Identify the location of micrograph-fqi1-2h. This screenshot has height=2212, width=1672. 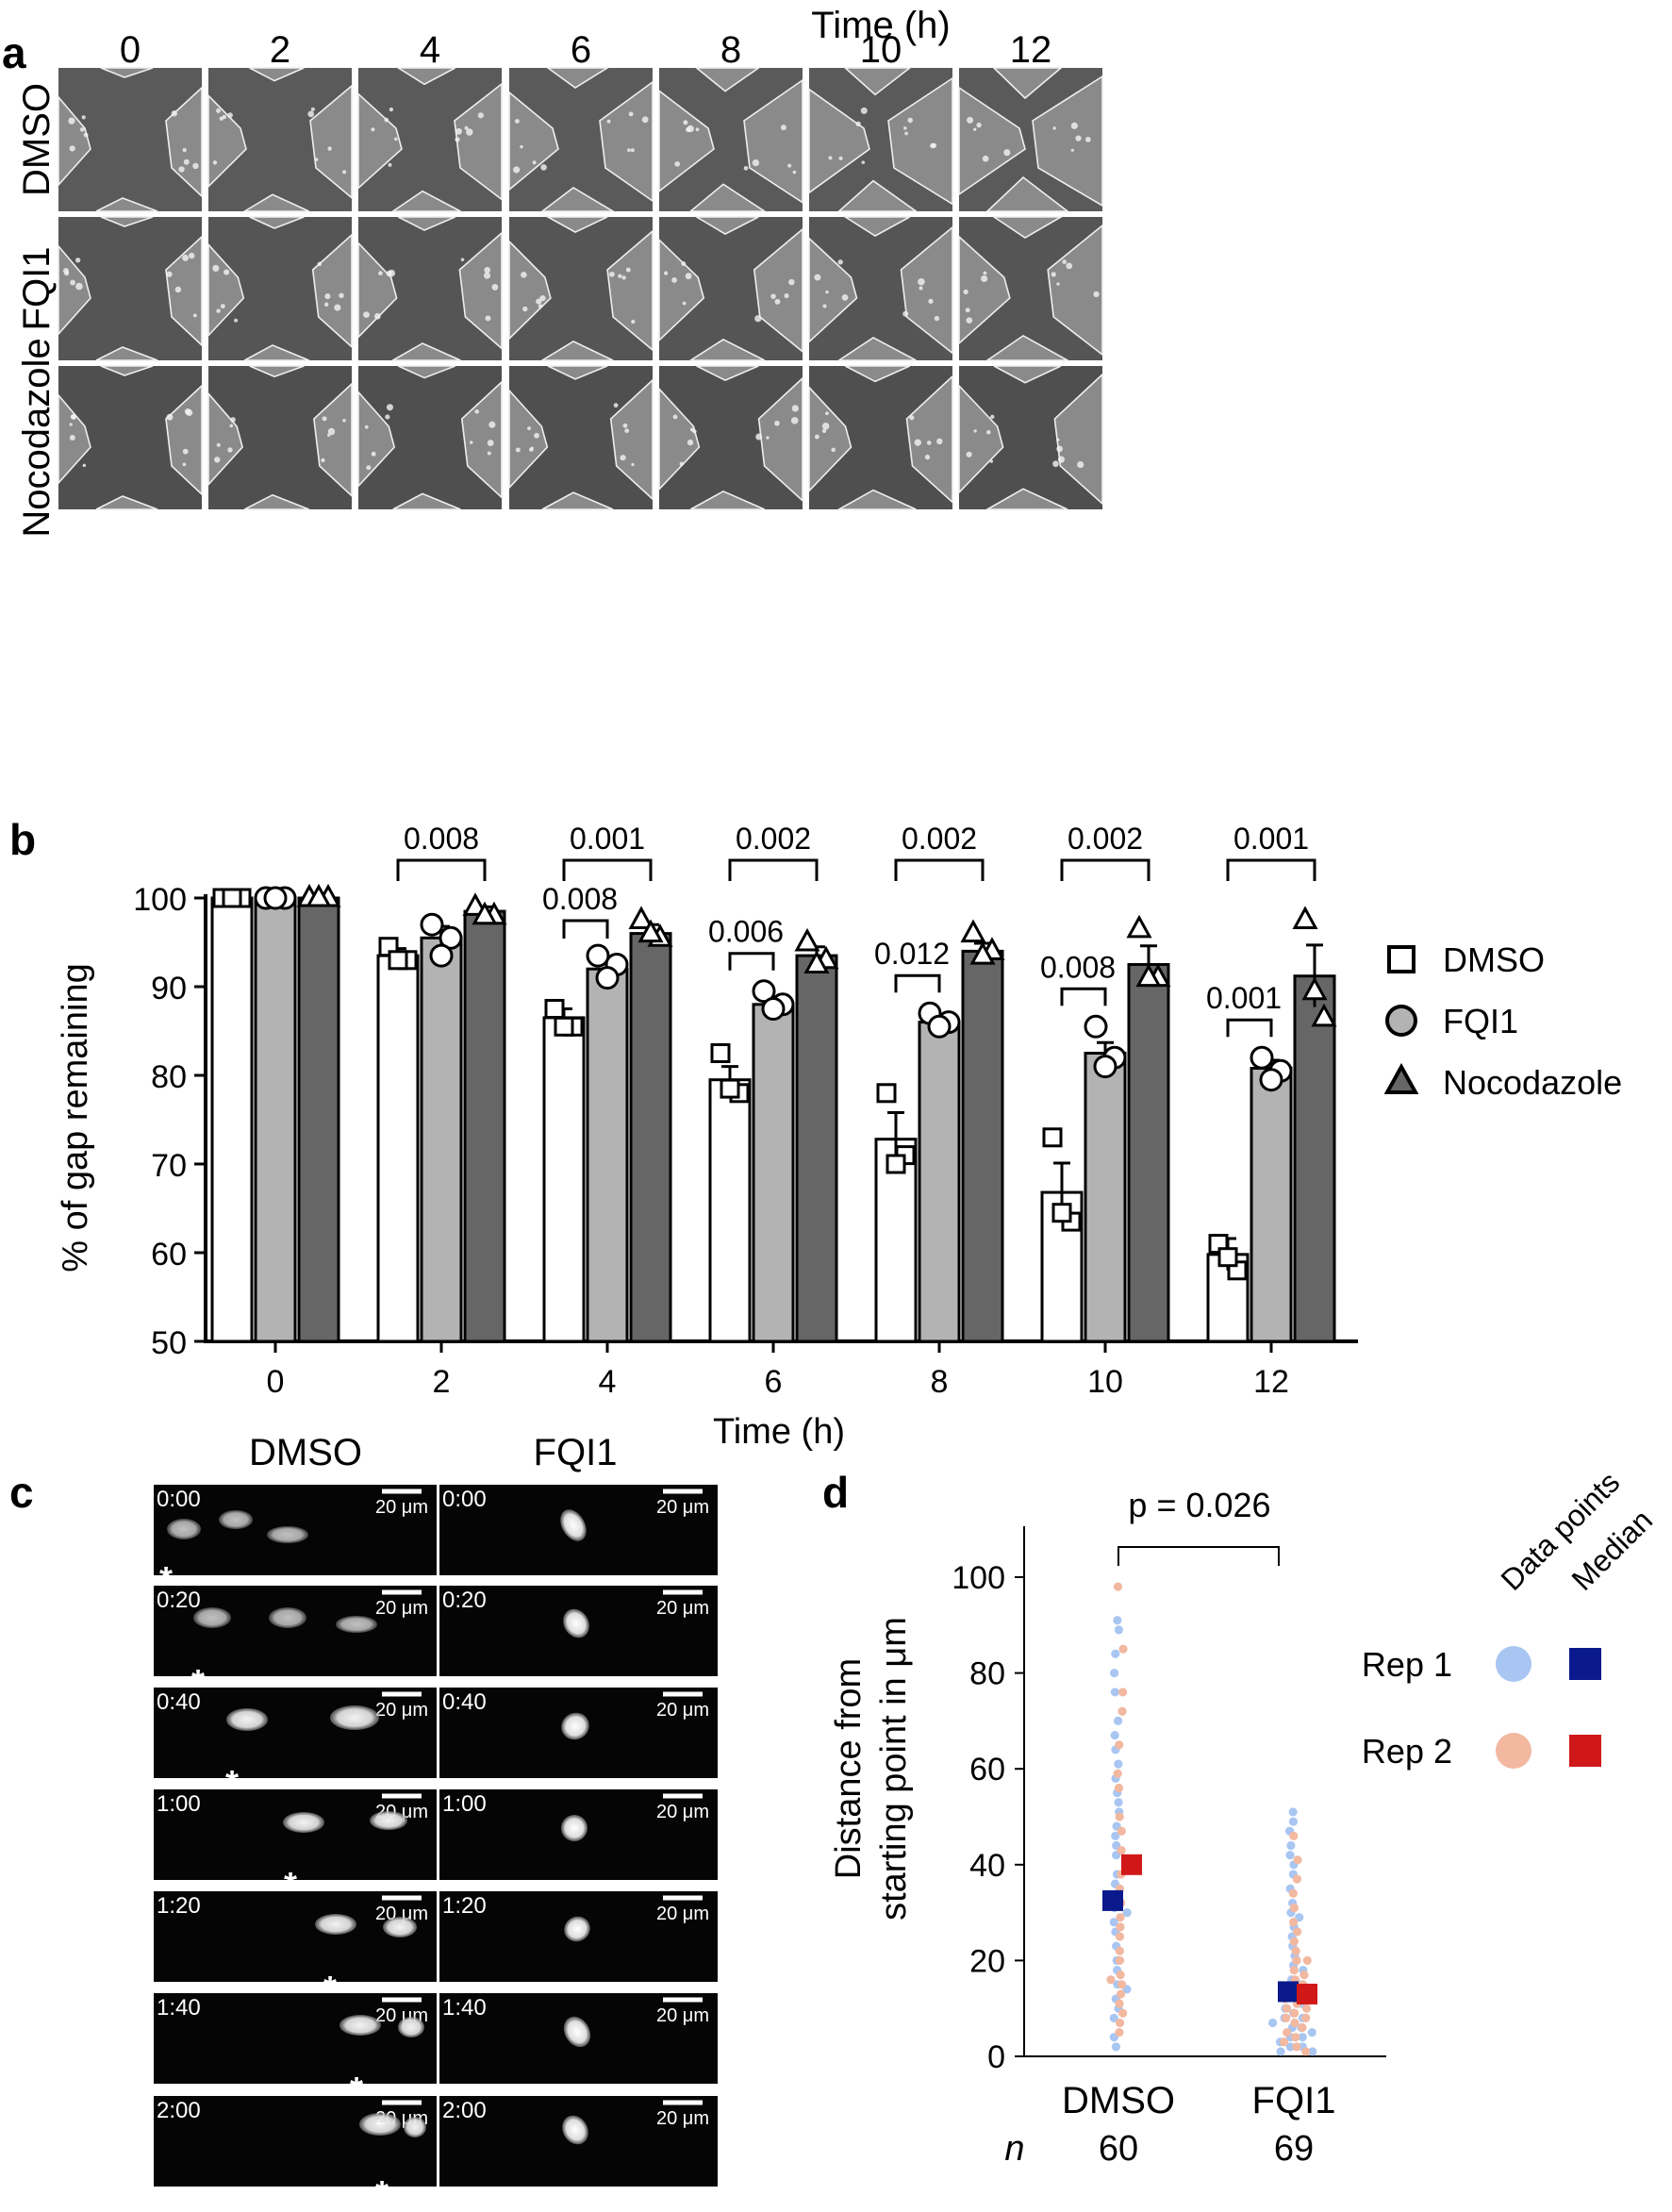
(280, 289).